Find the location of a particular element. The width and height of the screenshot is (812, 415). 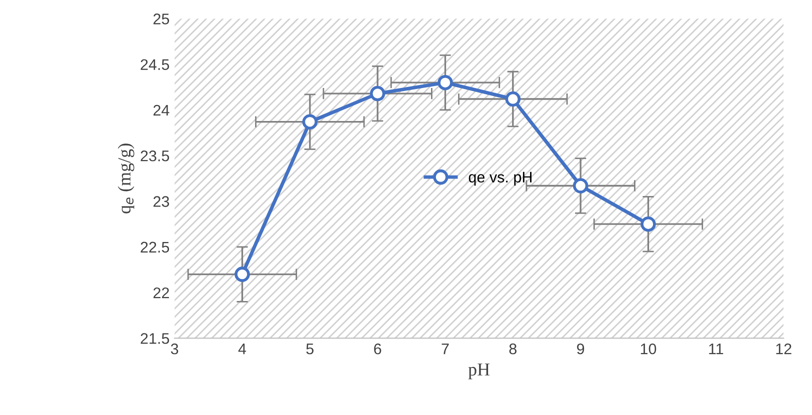

x-tick-label: 8 is located at coordinates (512, 348).